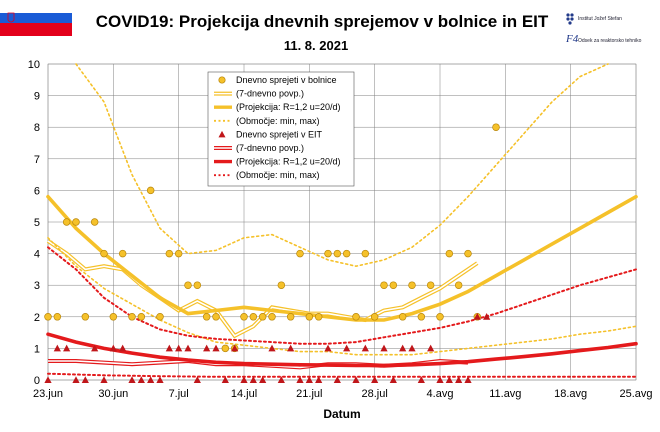  What do you see at coordinates (610, 41) in the screenshot?
I see `f4-logo-text: Odsek za reaktorsko tehniko` at bounding box center [610, 41].